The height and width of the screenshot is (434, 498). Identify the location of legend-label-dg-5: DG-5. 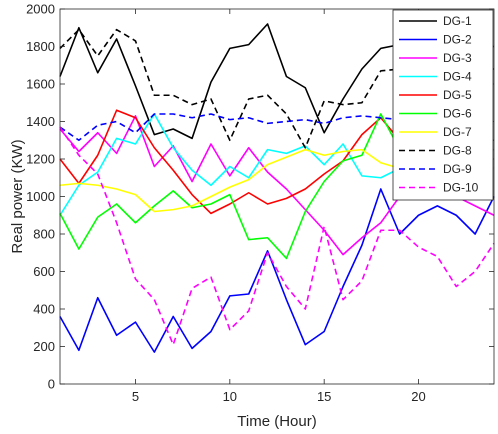
(457, 95).